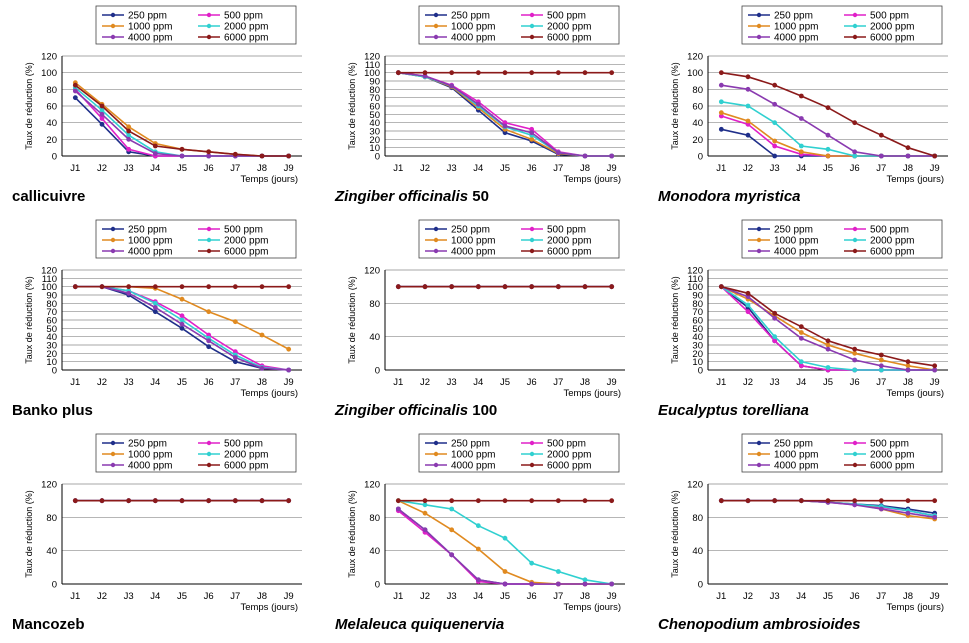 Image resolution: width=969 pixels, height=643 pixels. I want to click on chart-caption: Monodora myristica, so click(729, 196).